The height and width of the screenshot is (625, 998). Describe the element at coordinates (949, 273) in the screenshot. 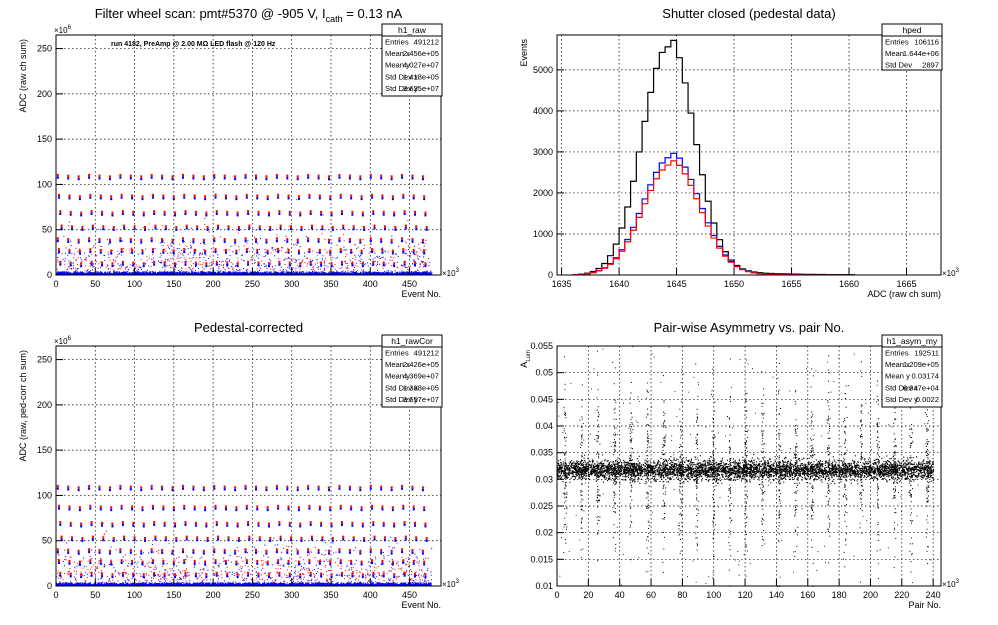

I see `x-multiplier-base: ×10` at that location.